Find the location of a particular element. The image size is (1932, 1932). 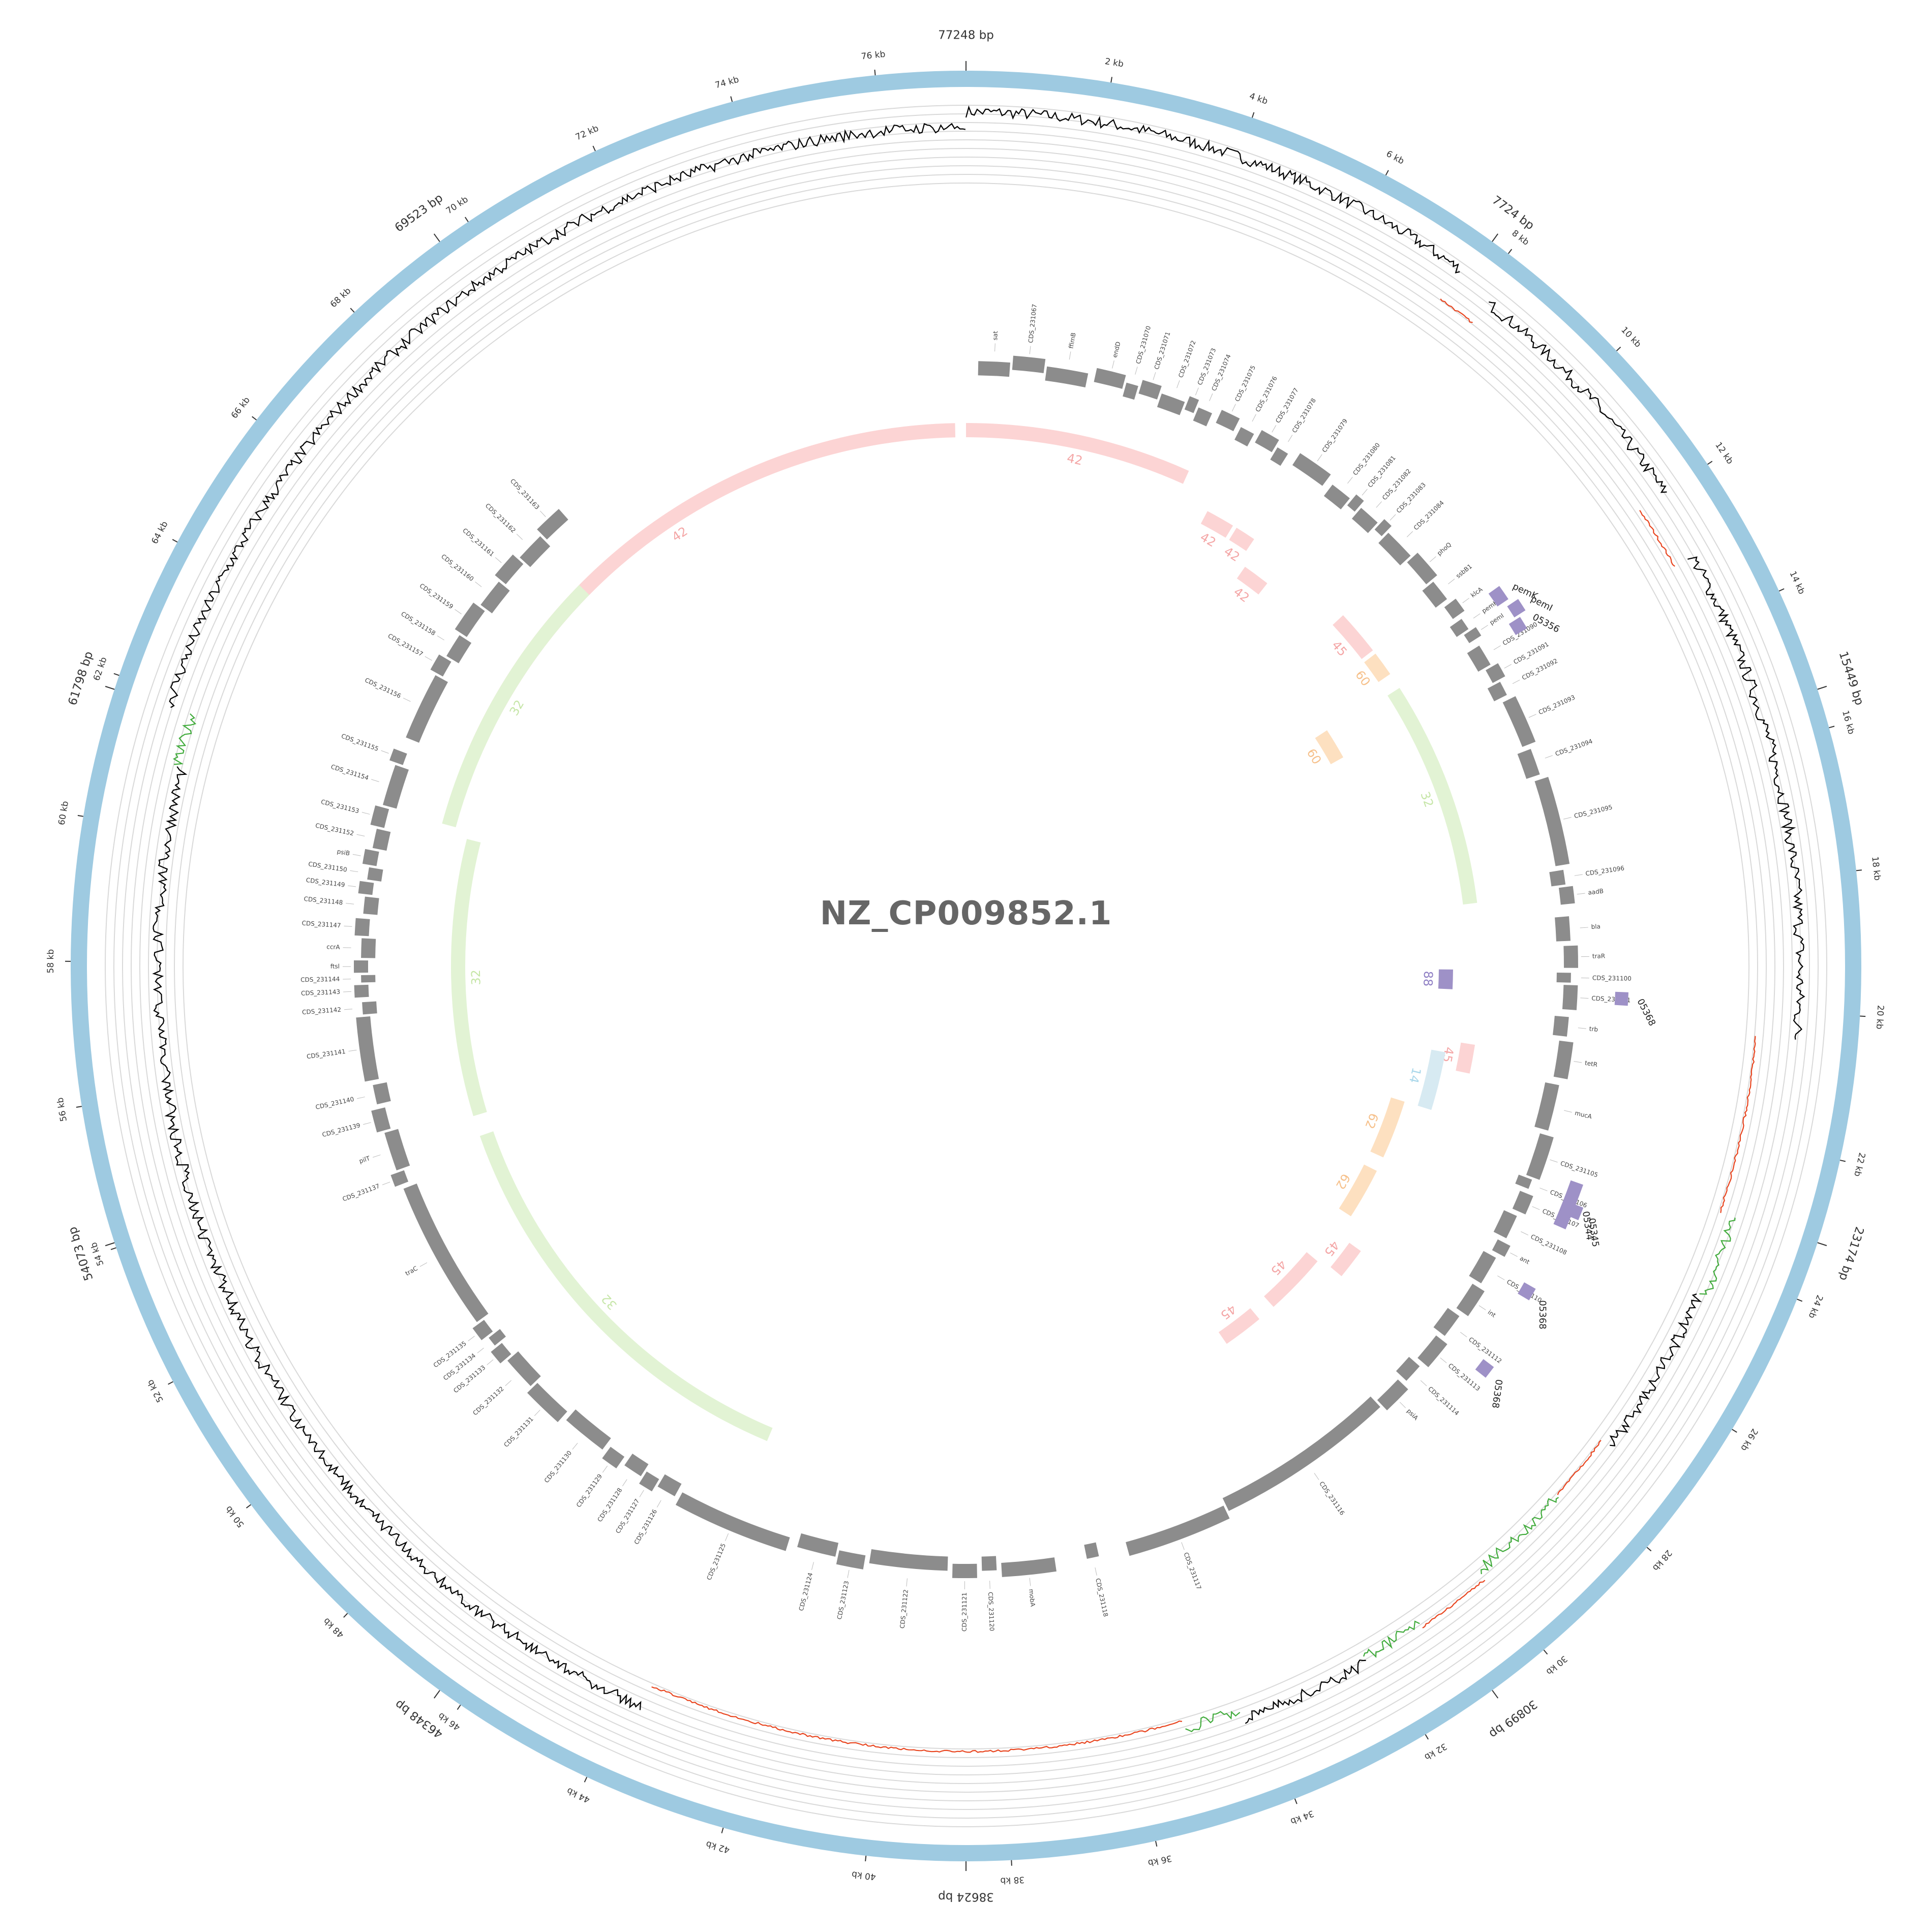

kb-tick-label: 72 kb is located at coordinates (587, 133).